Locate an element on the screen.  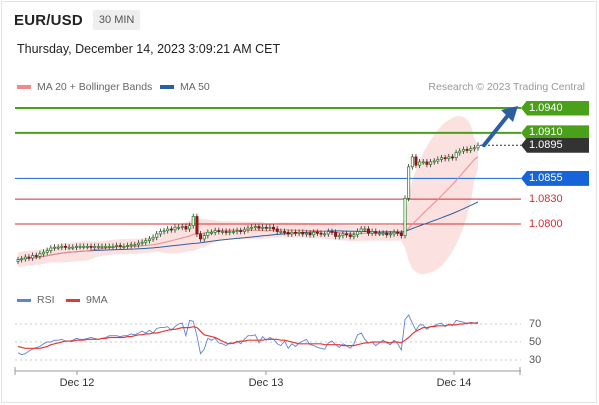
level-tag-1.0855: 1.0855 is located at coordinates (555, 178).